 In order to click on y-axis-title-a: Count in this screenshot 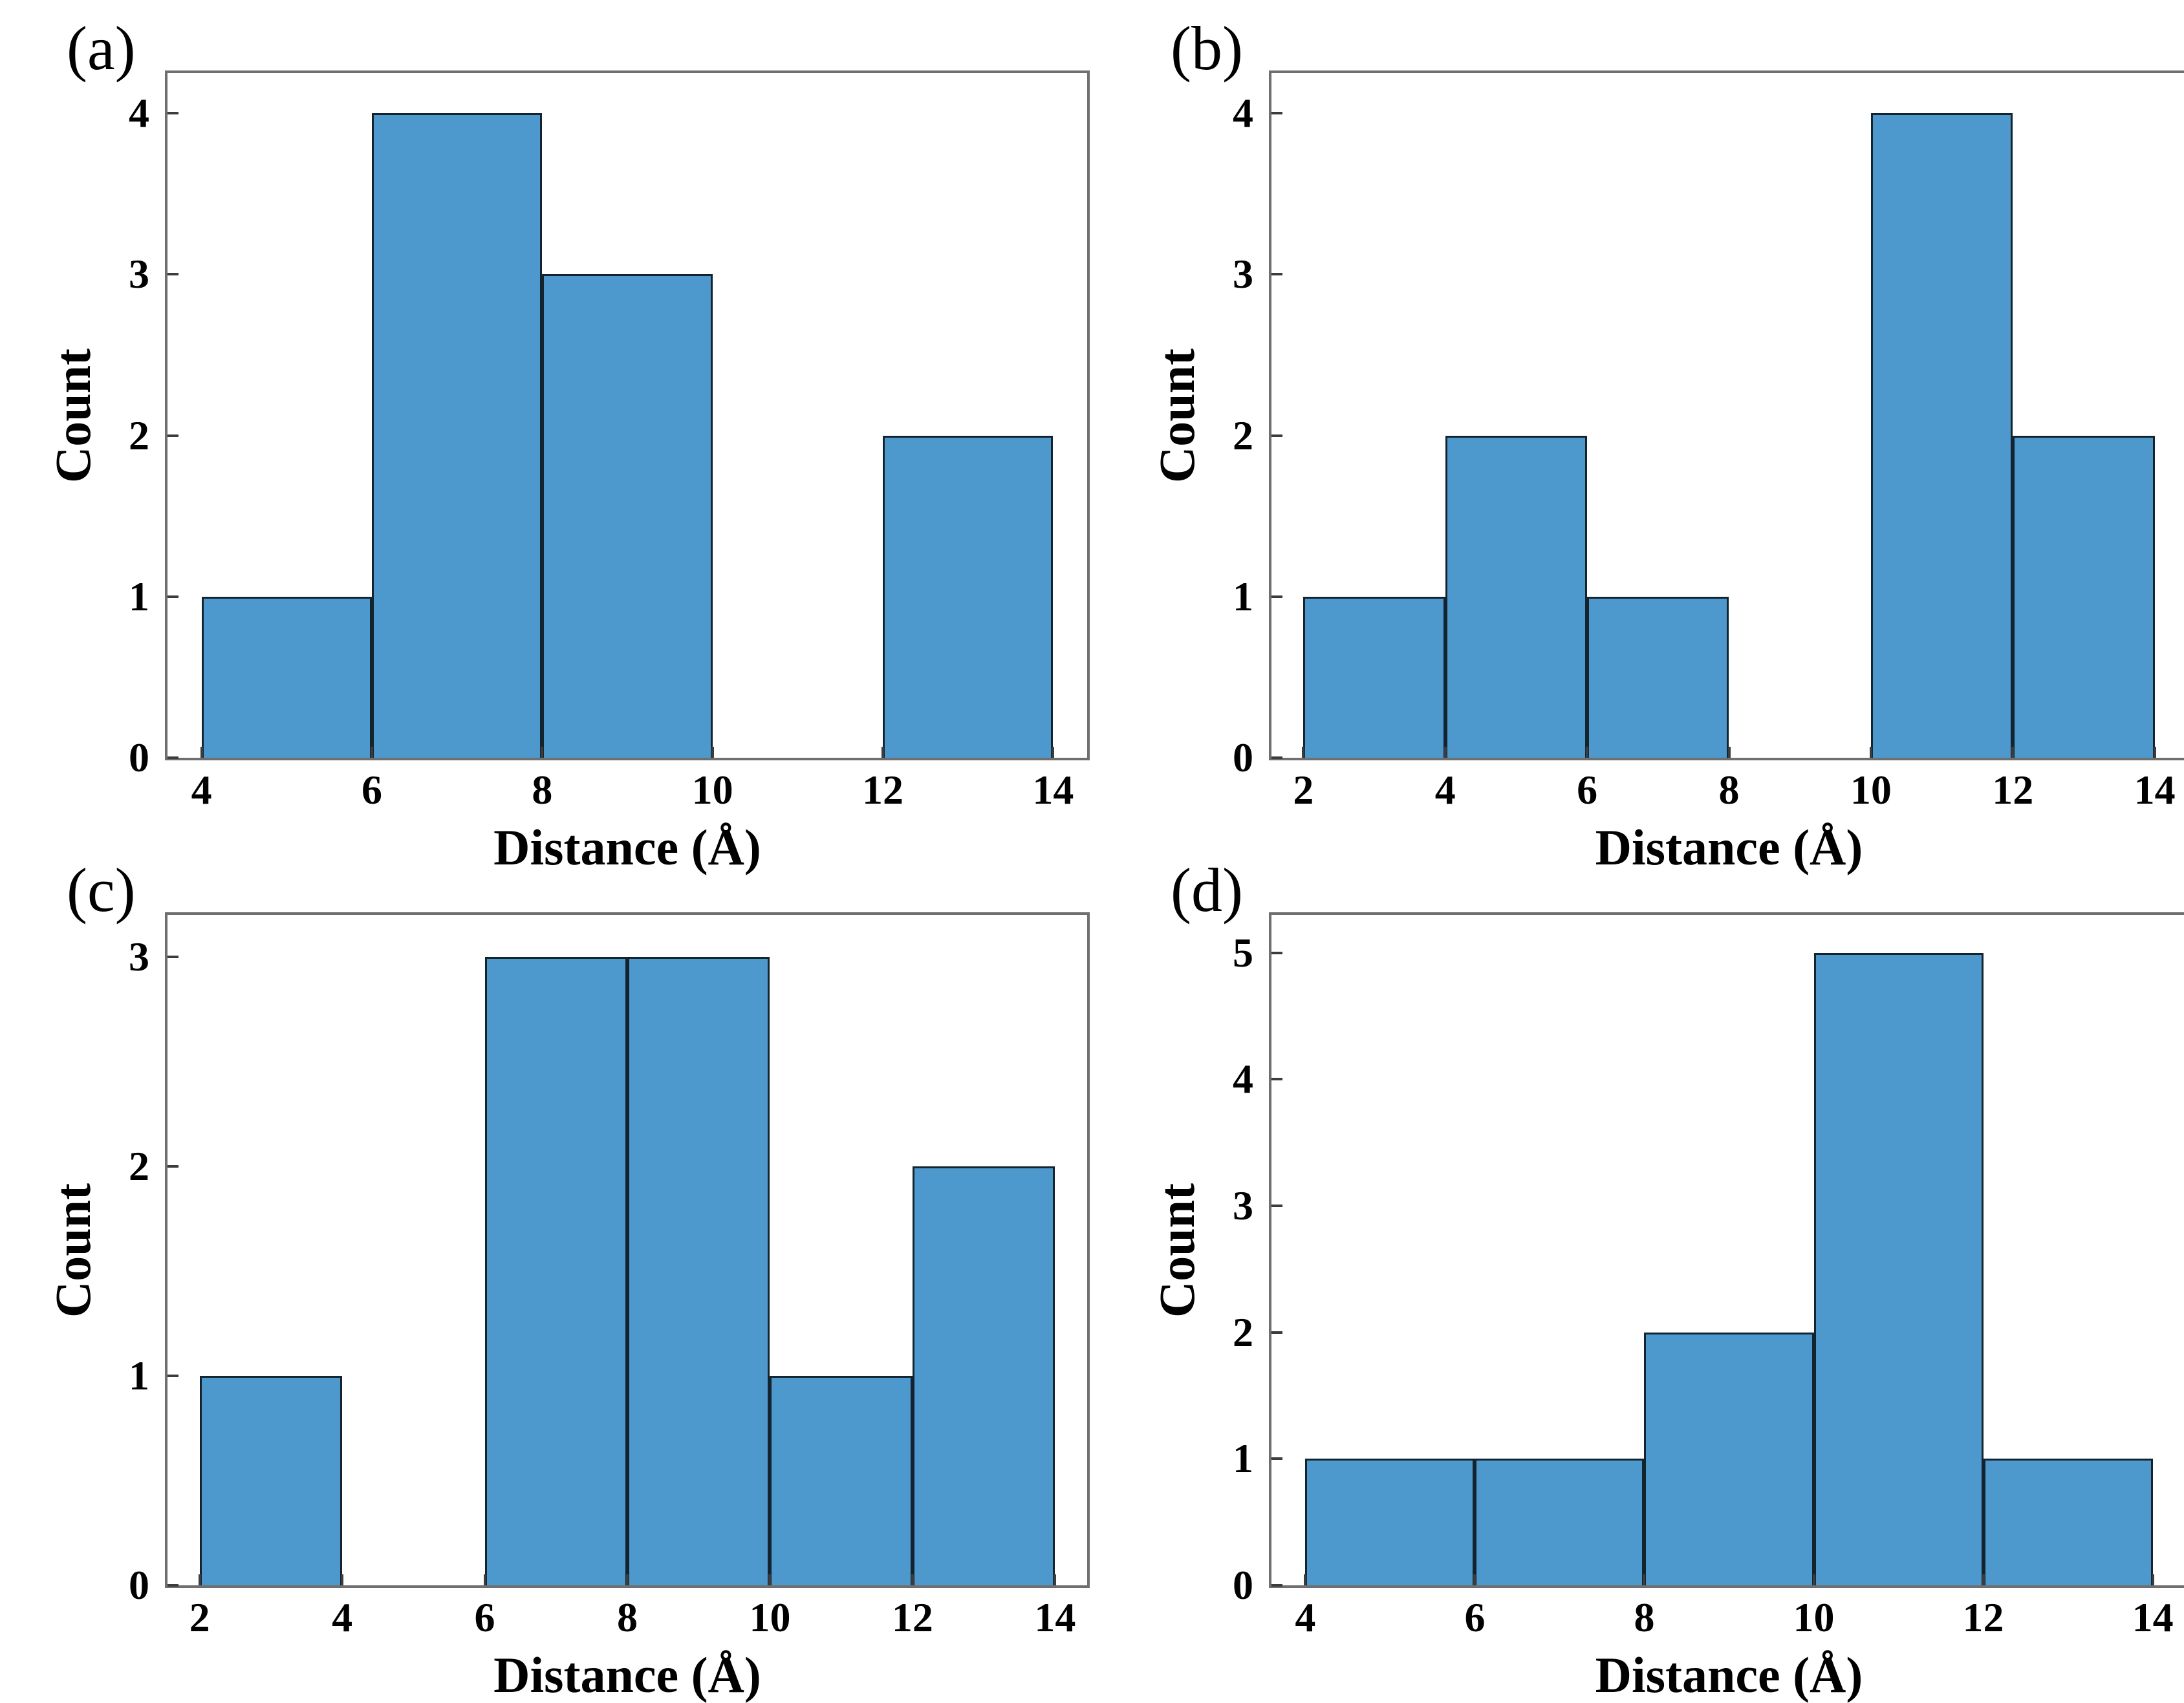, I will do `click(73, 415)`.